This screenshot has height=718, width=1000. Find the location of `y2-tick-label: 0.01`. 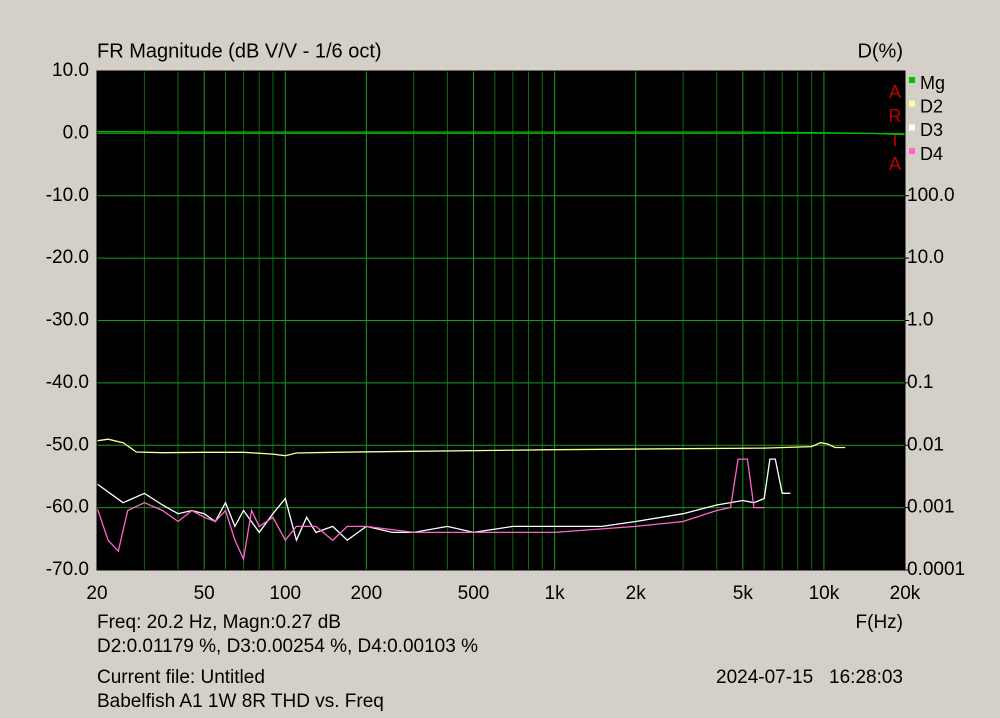

y2-tick-label: 0.01 is located at coordinates (925, 444).